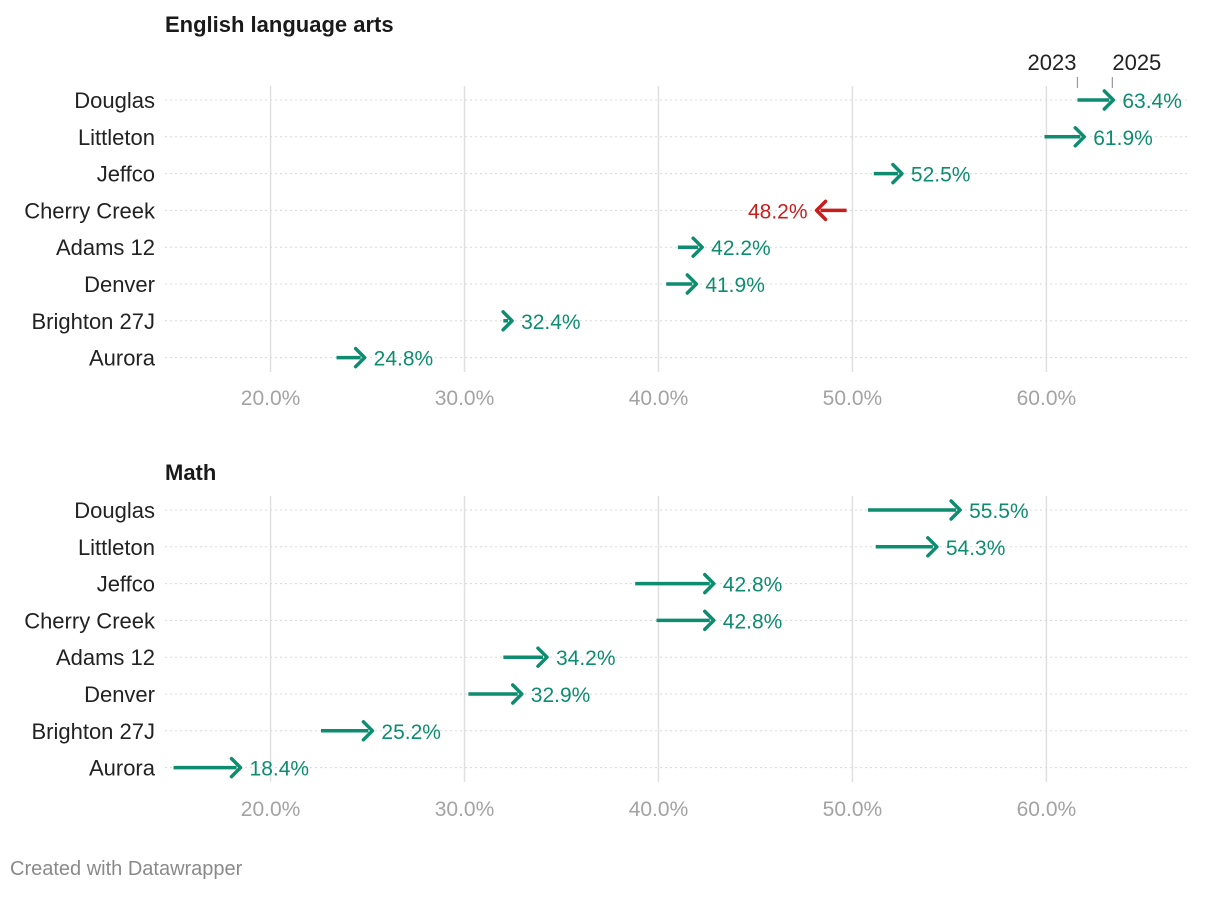 This screenshot has width=1220, height=901. I want to click on tick-label-1-3: 50.0%, so click(853, 809).